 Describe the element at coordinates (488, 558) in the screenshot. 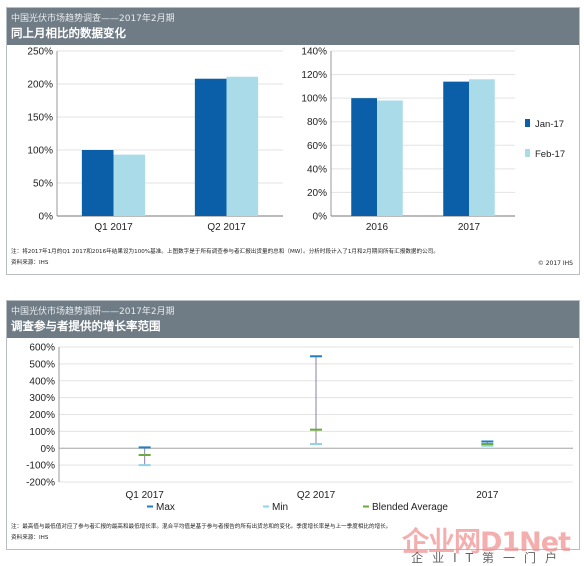

I see `watermark-tagline: 企业IT第一门户` at that location.